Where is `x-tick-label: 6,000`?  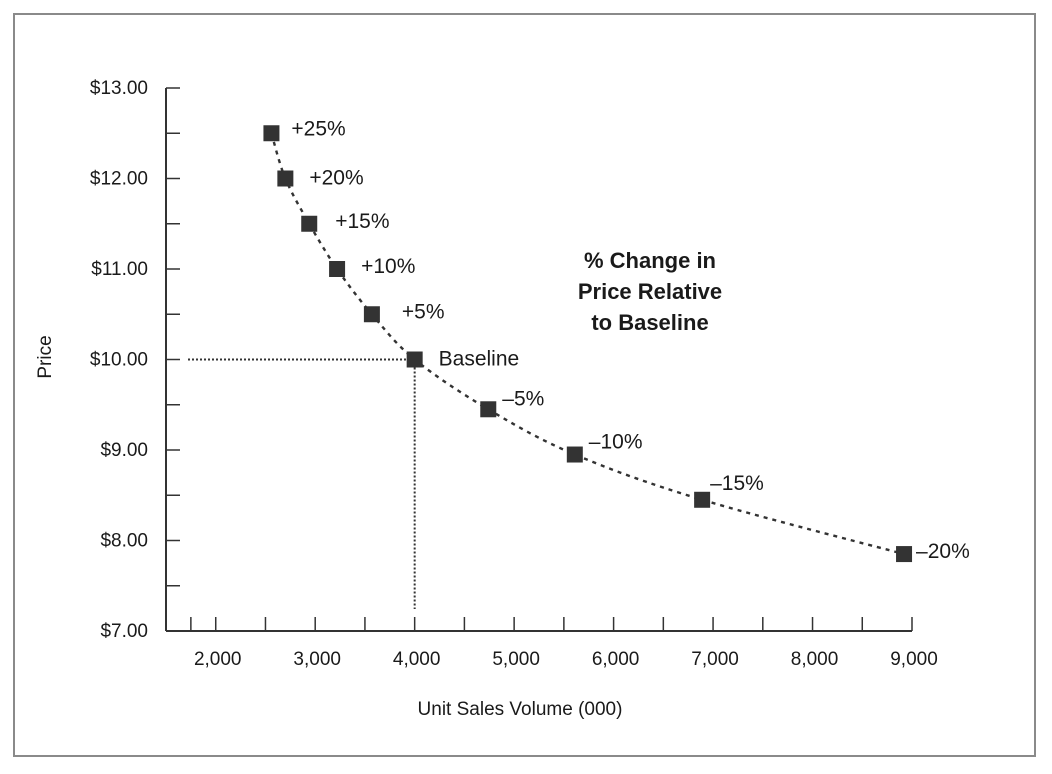 x-tick-label: 6,000 is located at coordinates (616, 659).